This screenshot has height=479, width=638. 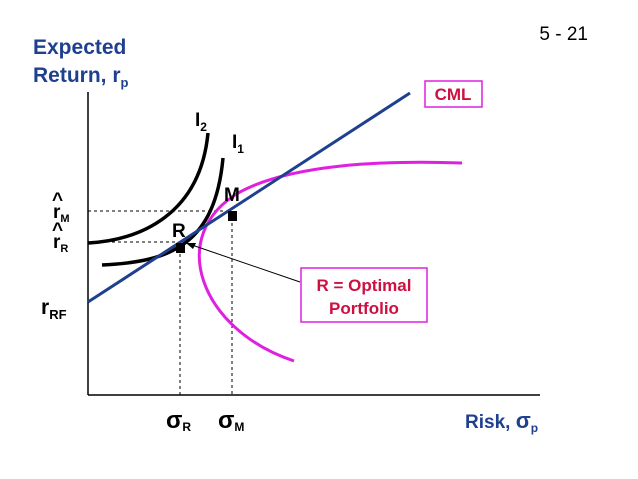 I want to click on sigma-r-tick-label: σR, so click(x=178, y=420).